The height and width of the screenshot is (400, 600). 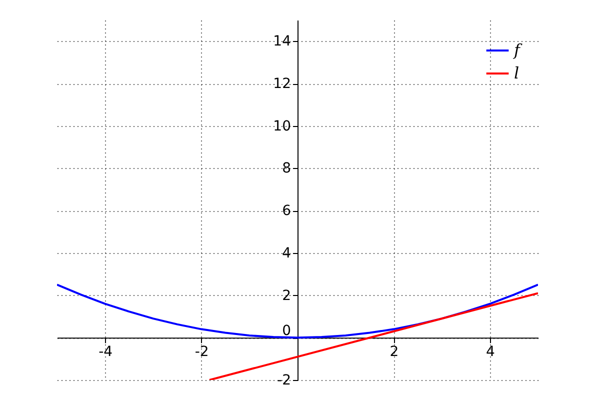 I want to click on x-tick-label: -2, so click(x=201, y=352).